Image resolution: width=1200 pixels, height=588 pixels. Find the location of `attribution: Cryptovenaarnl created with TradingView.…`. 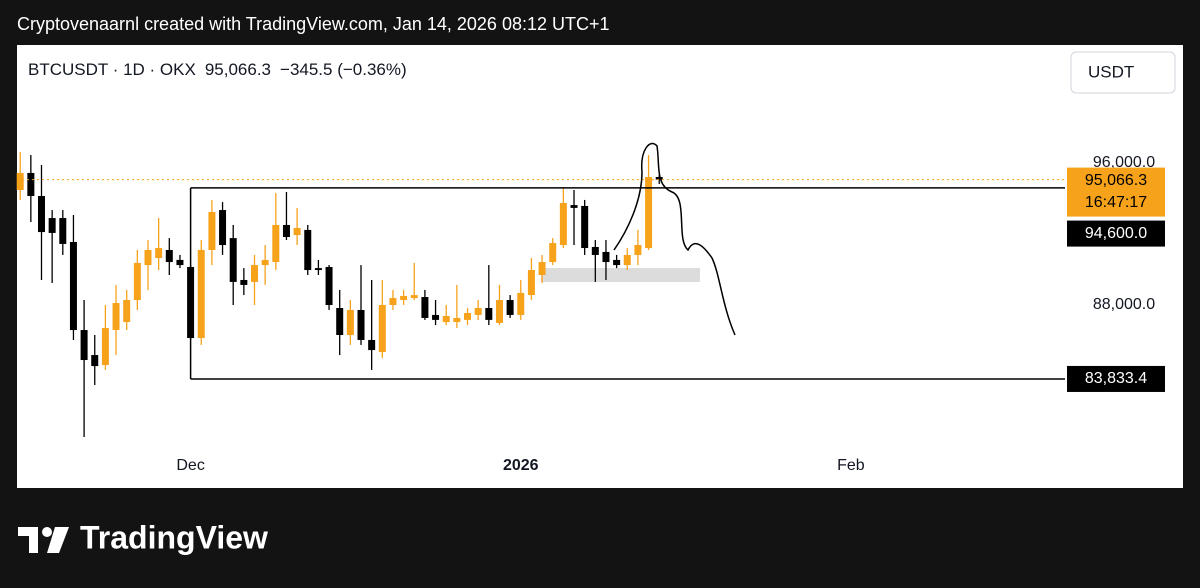

attribution: Cryptovenaarnl created with TradingView.… is located at coordinates (313, 24).